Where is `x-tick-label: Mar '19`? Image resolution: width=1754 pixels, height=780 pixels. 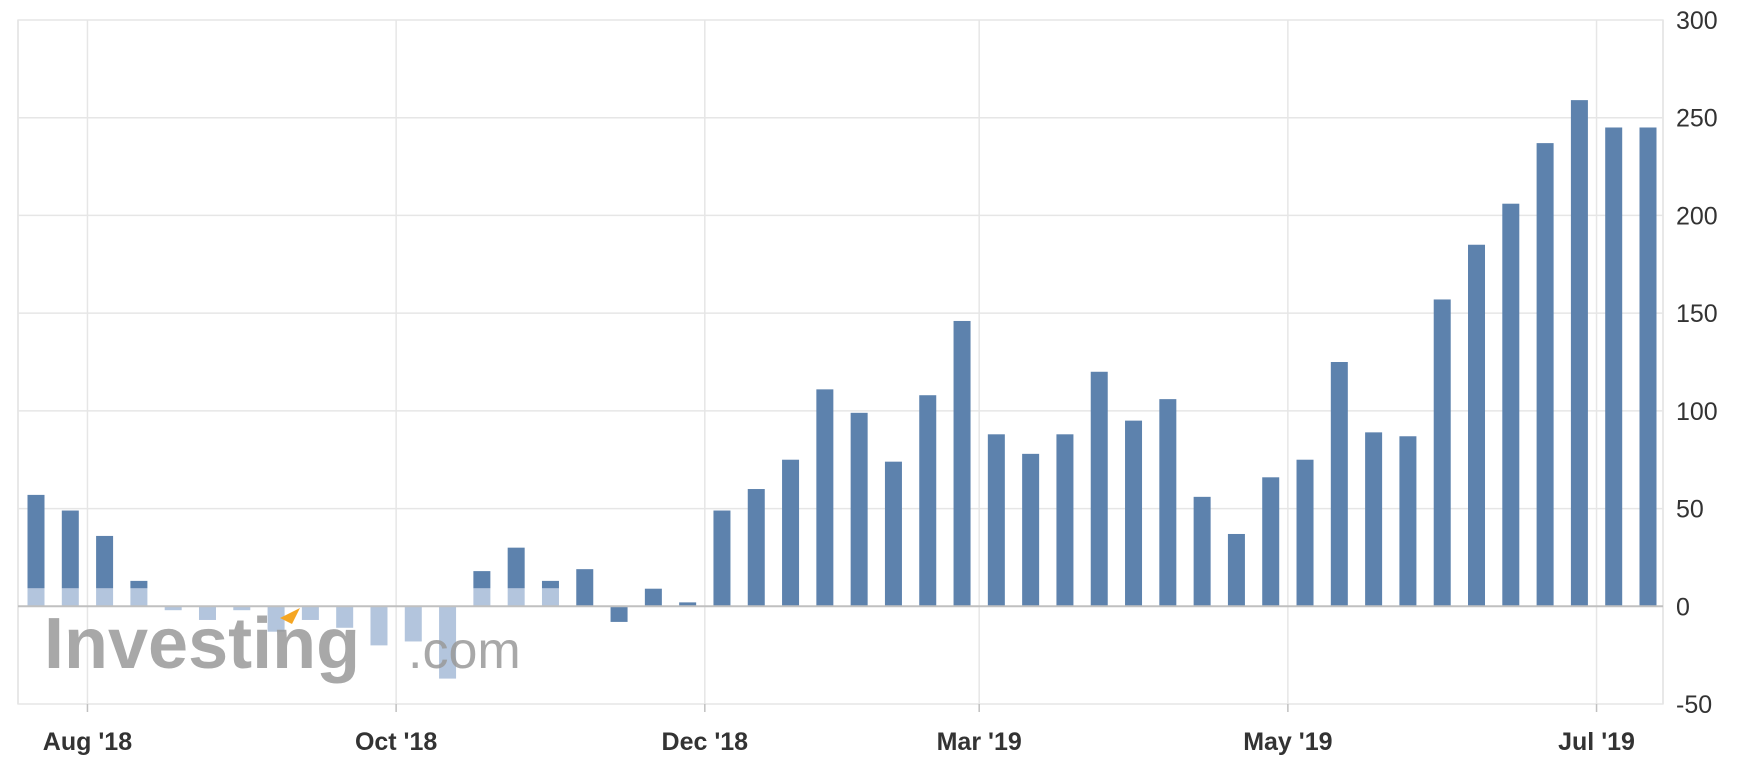 x-tick-label: Mar '19 is located at coordinates (979, 742).